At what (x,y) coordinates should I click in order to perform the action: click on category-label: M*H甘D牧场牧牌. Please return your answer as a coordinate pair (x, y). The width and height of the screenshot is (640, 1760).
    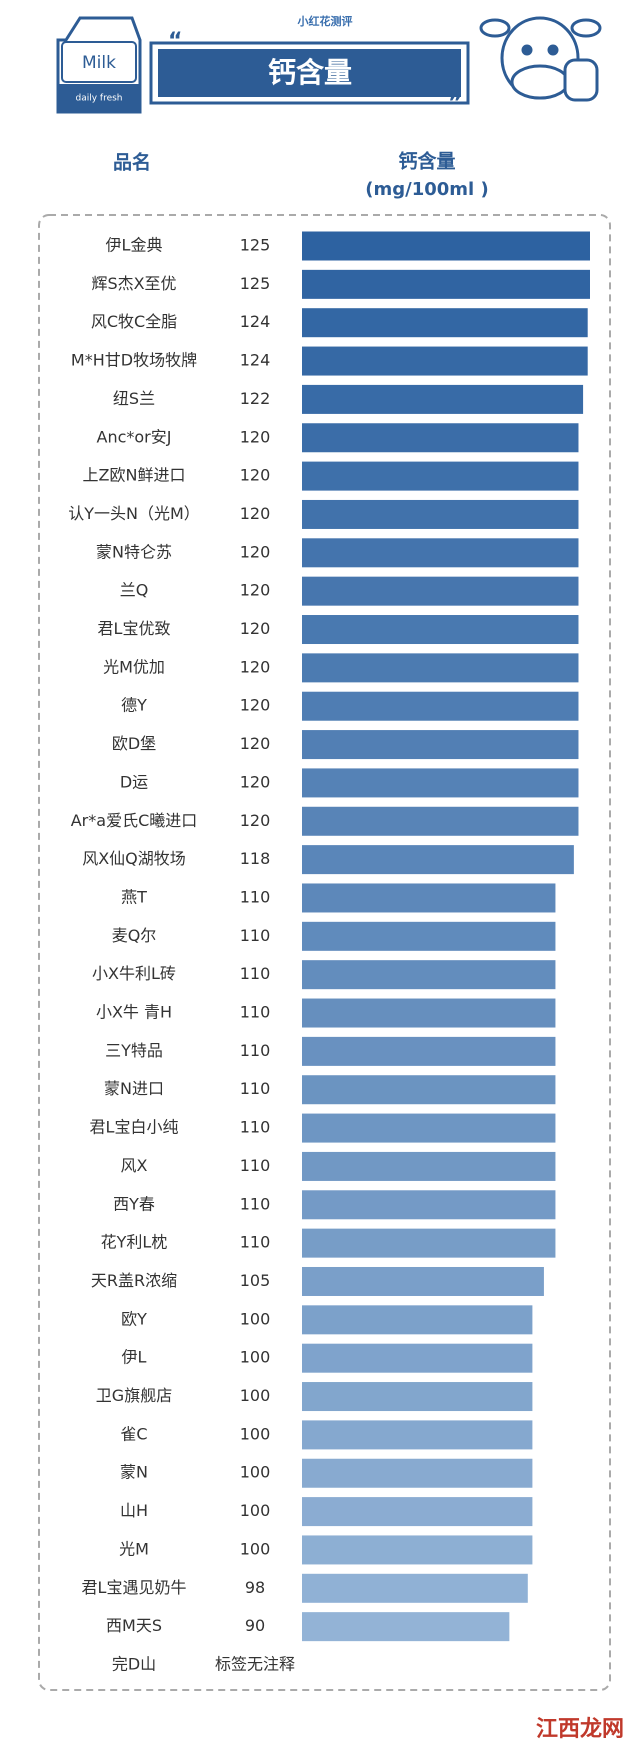
    Looking at the image, I should click on (134, 360).